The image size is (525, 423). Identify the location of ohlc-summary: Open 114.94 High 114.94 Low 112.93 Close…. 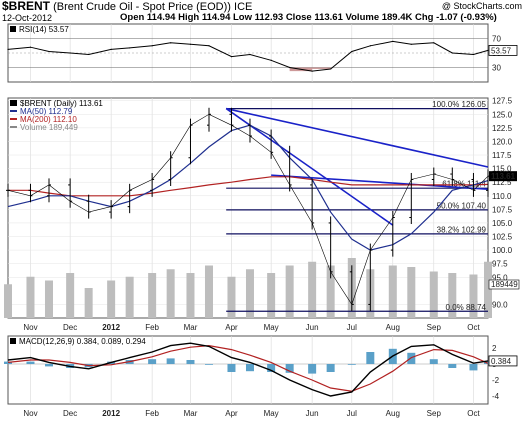
(308, 17).